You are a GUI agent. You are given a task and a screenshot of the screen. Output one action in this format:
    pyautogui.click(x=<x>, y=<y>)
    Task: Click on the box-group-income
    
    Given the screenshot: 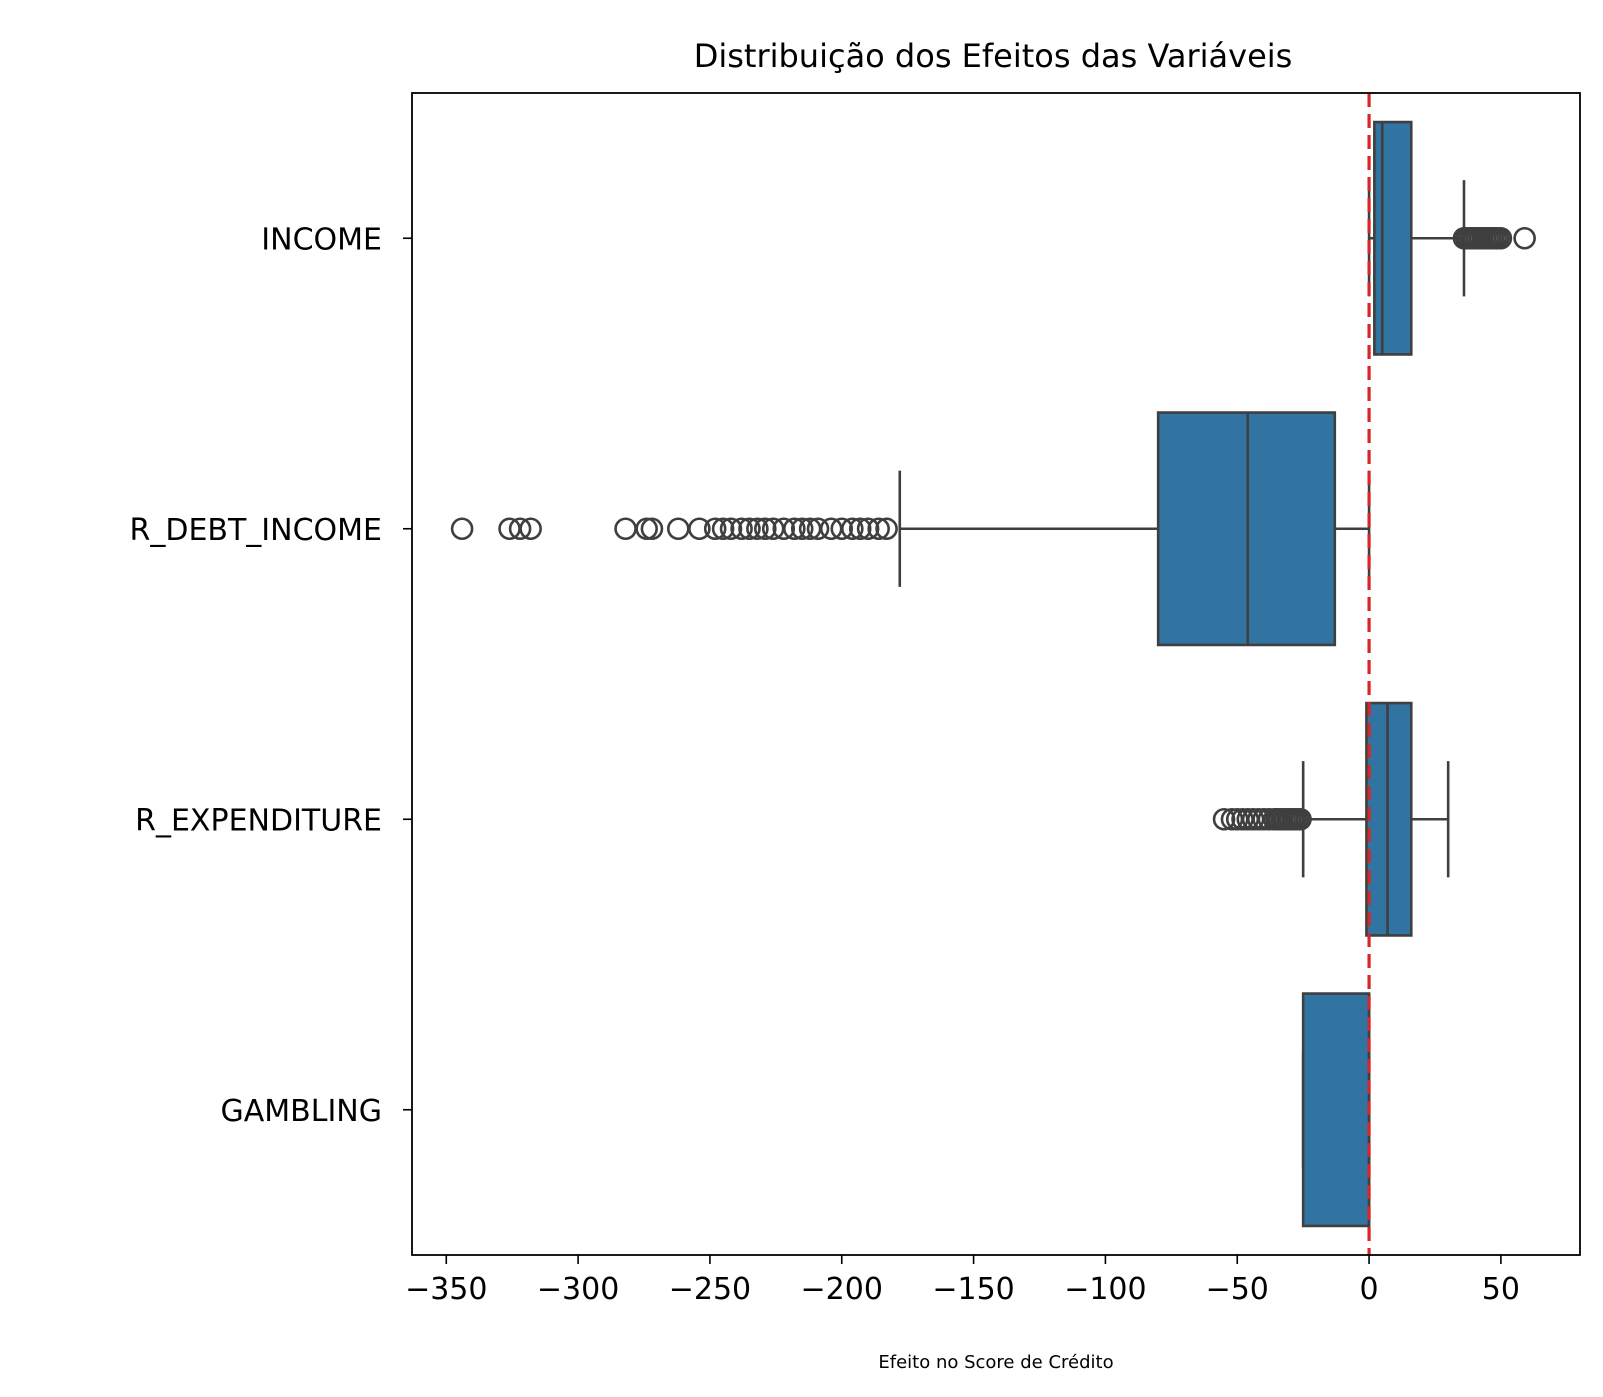 What is the action you would take?
    pyautogui.click(x=1451, y=238)
    